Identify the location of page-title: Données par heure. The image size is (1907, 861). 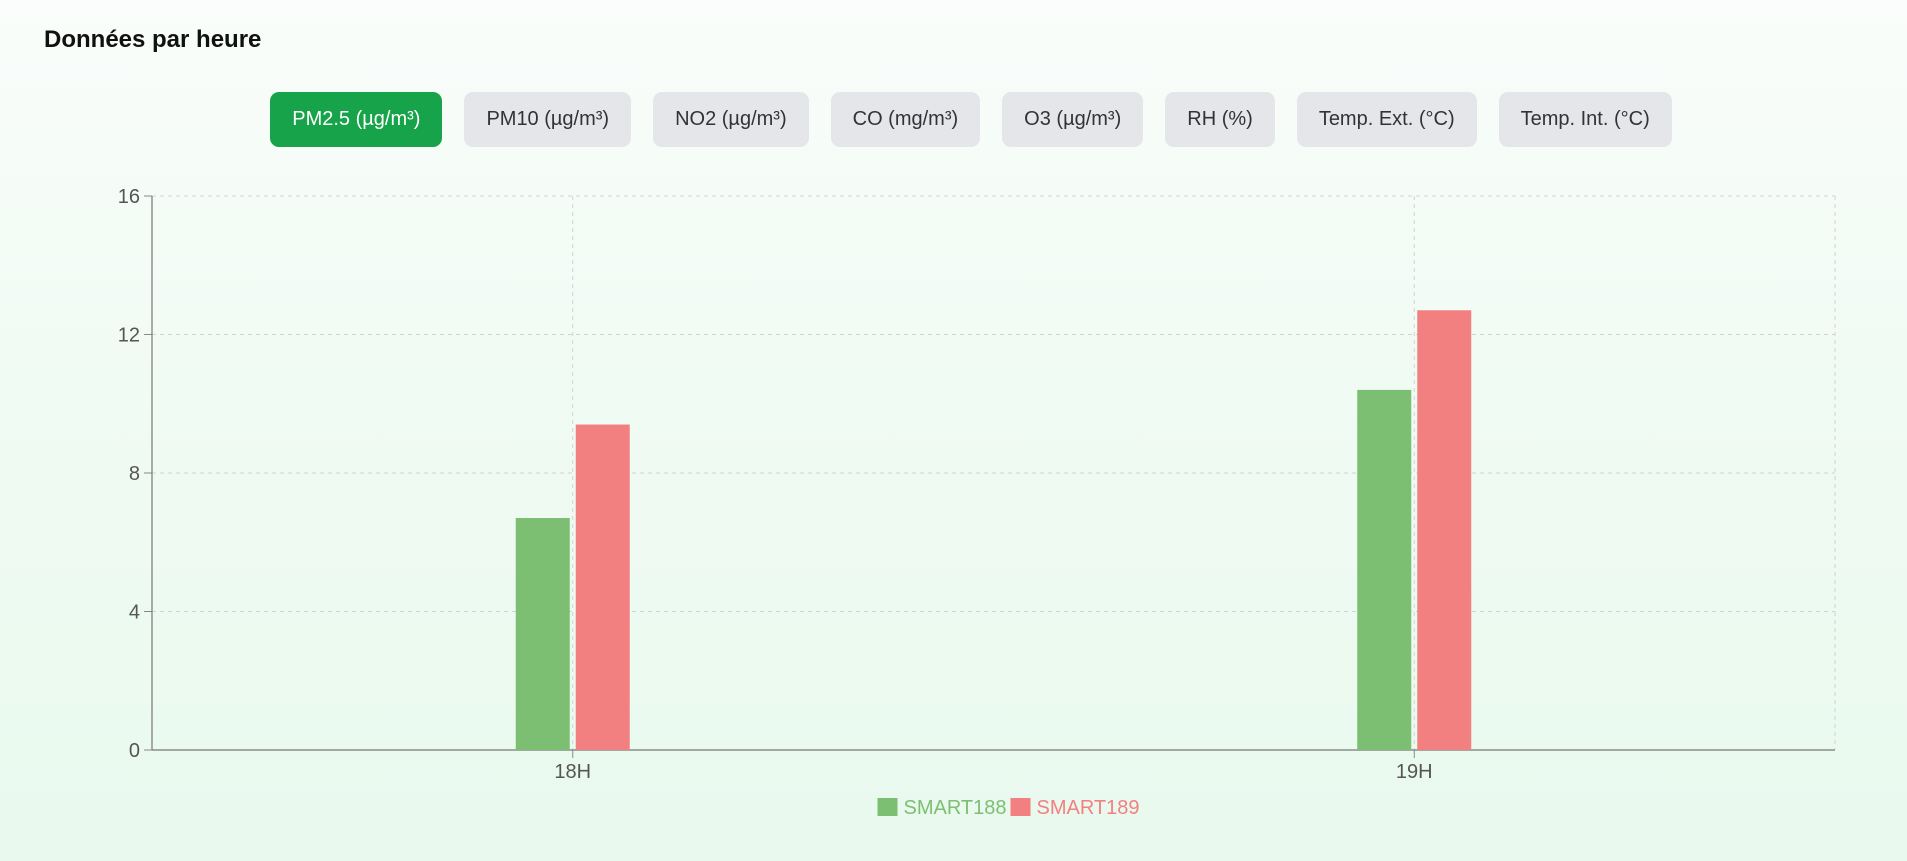
(153, 39).